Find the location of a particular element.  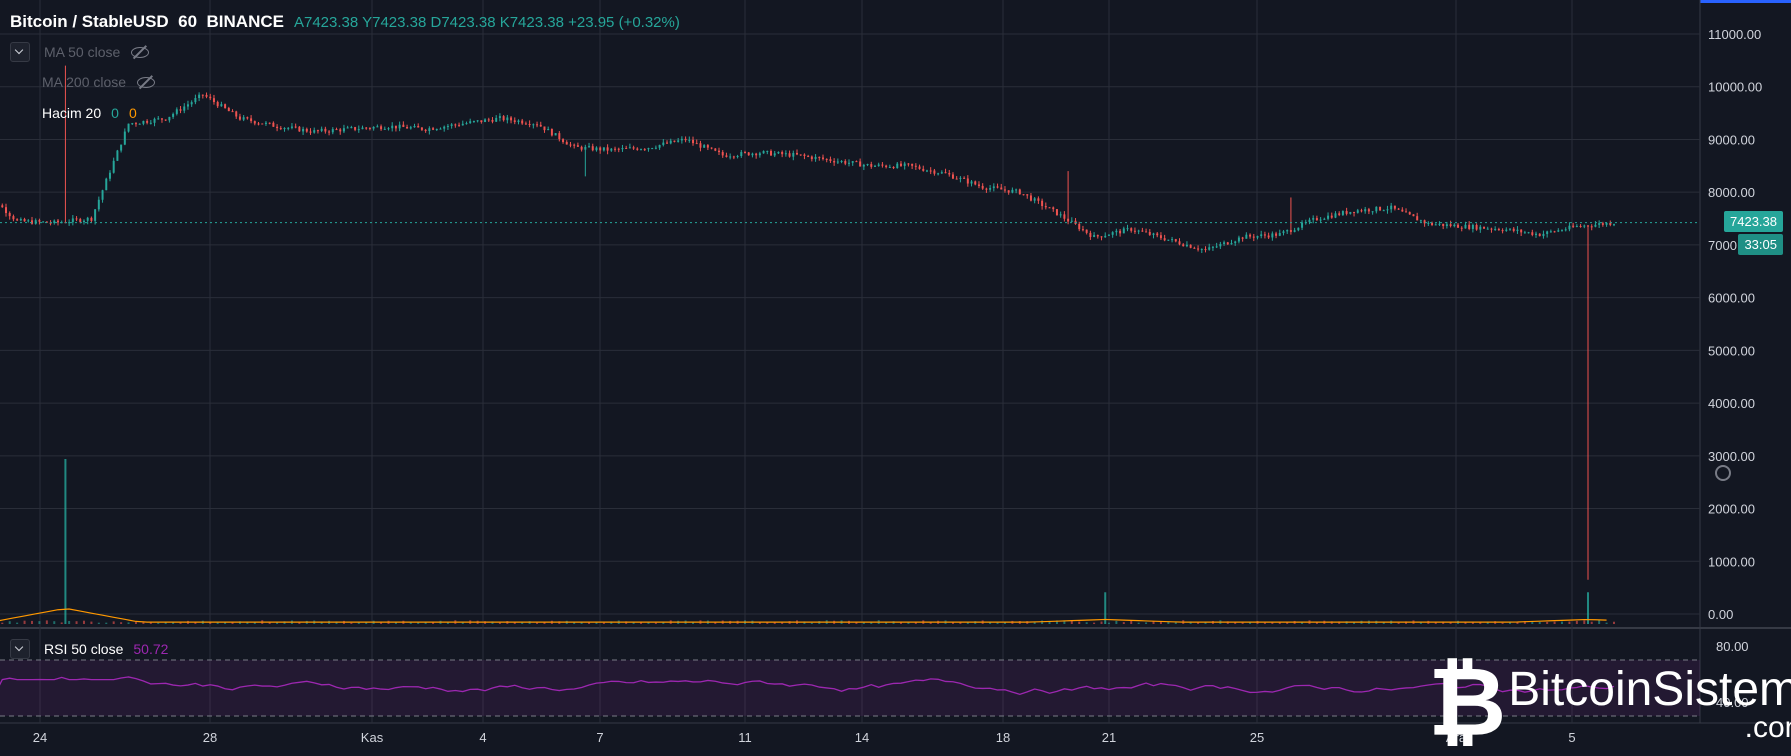

y-tick-label: 11000.00 is located at coordinates (1734, 34).